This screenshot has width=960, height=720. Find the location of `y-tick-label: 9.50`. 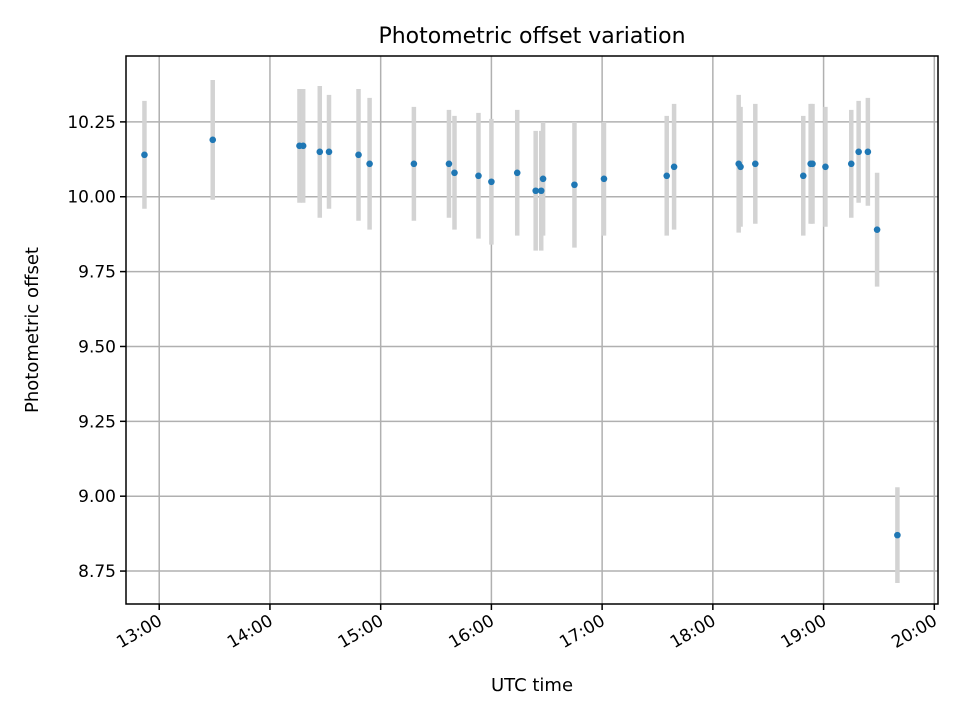

y-tick-label: 9.50 is located at coordinates (97, 347).